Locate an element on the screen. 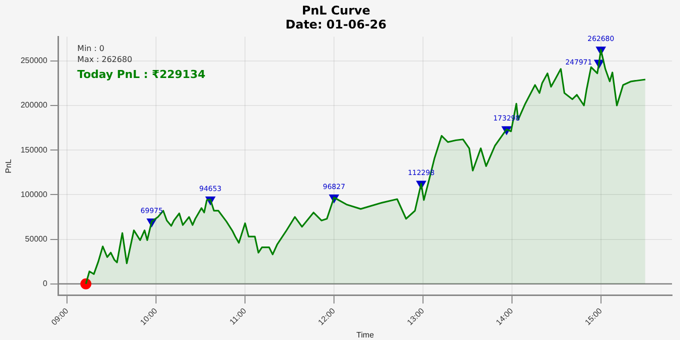 Image resolution: width=680 pixels, height=340 pixels. point is located at coordinates (86, 284).